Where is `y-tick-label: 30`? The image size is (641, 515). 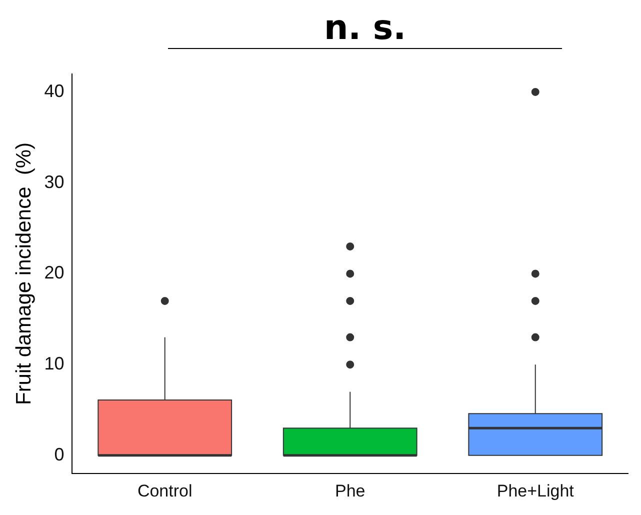 y-tick-label: 30 is located at coordinates (54, 182).